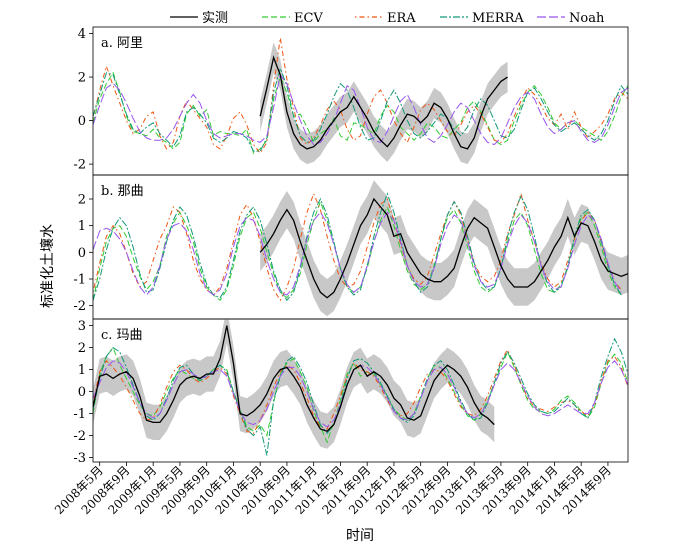  Describe the element at coordinates (79, 436) in the screenshot. I see `ytick-label-2-1: -2` at that location.